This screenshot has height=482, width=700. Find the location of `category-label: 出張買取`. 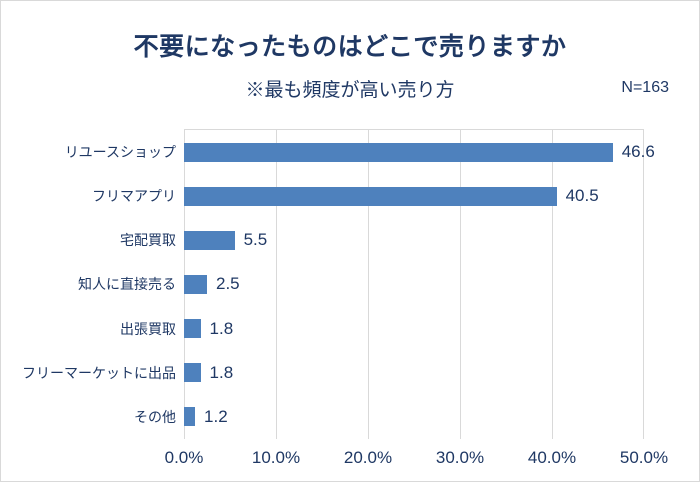

category-label: 出張買取 is located at coordinates (148, 328).